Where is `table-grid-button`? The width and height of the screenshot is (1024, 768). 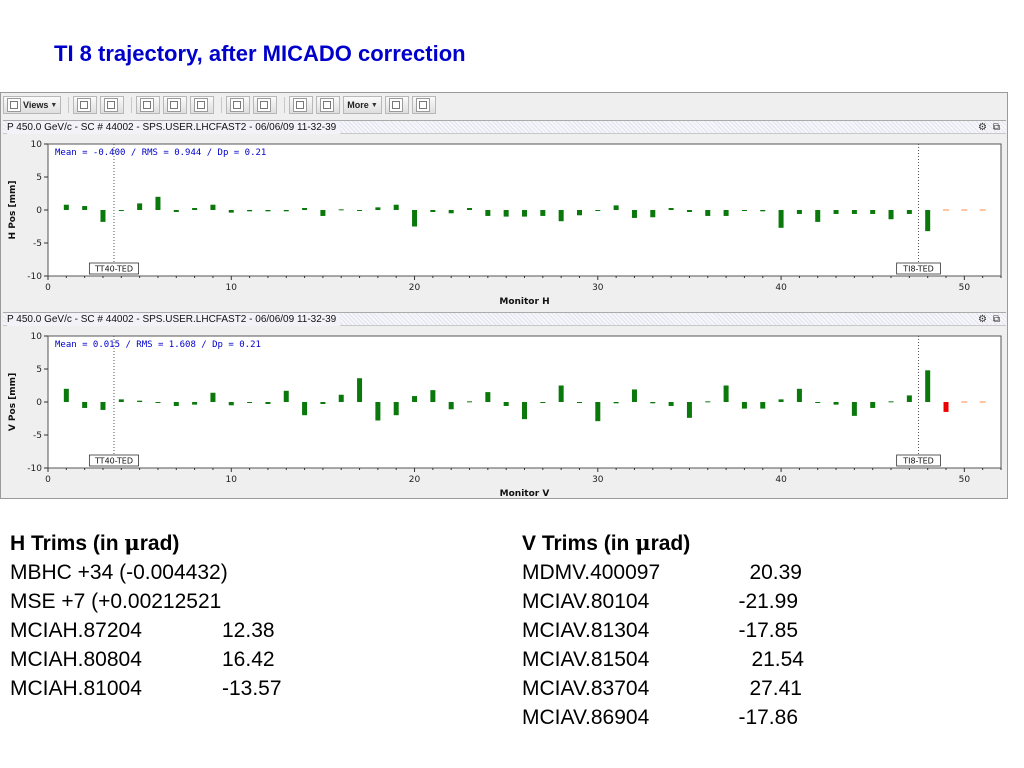
table-grid-button is located at coordinates (328, 105).